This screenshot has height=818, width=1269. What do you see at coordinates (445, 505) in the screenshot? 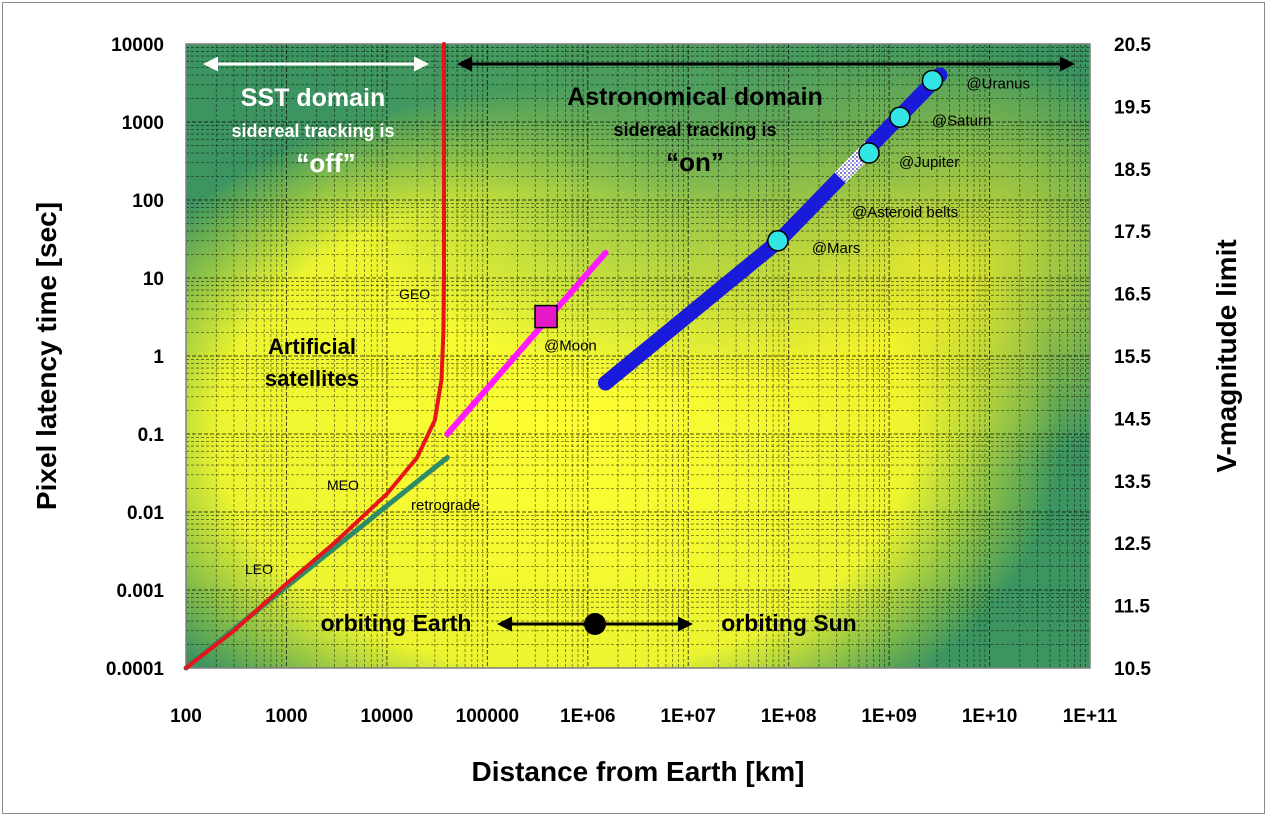
I see `retrograde-label: retrograde` at bounding box center [445, 505].